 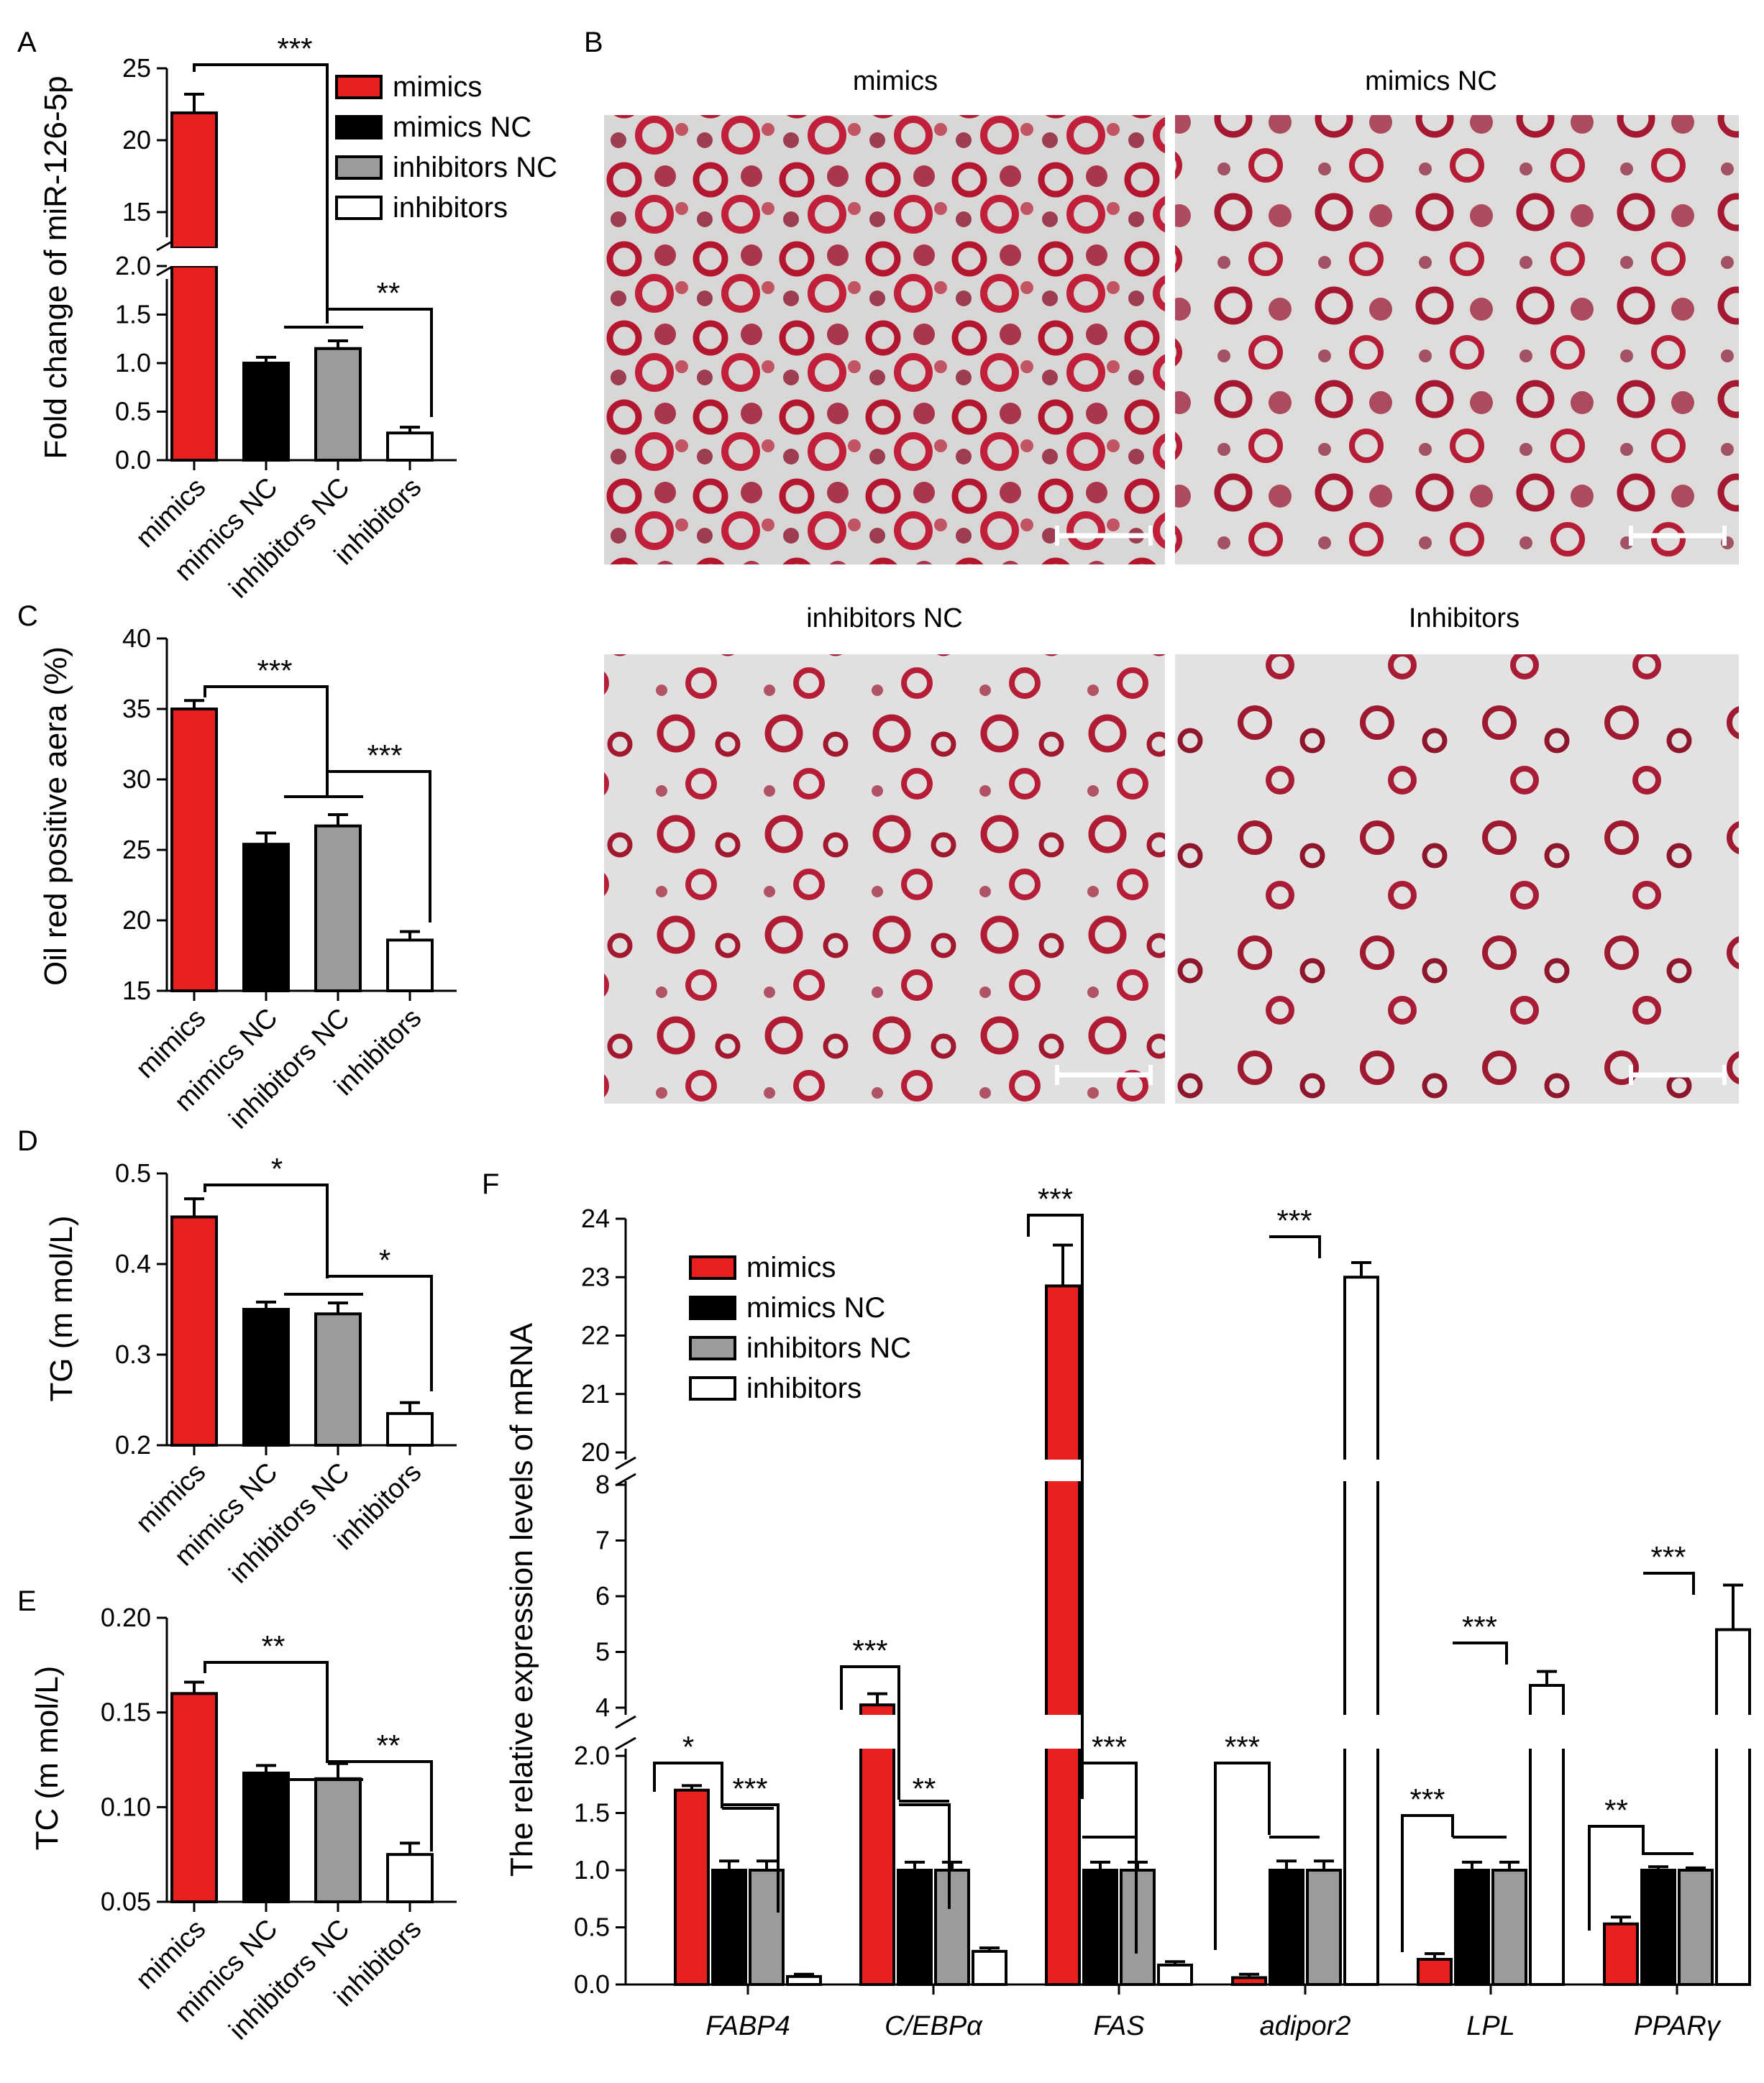 What do you see at coordinates (133, 1445) in the screenshot?
I see `y-tick-label: 0.2` at bounding box center [133, 1445].